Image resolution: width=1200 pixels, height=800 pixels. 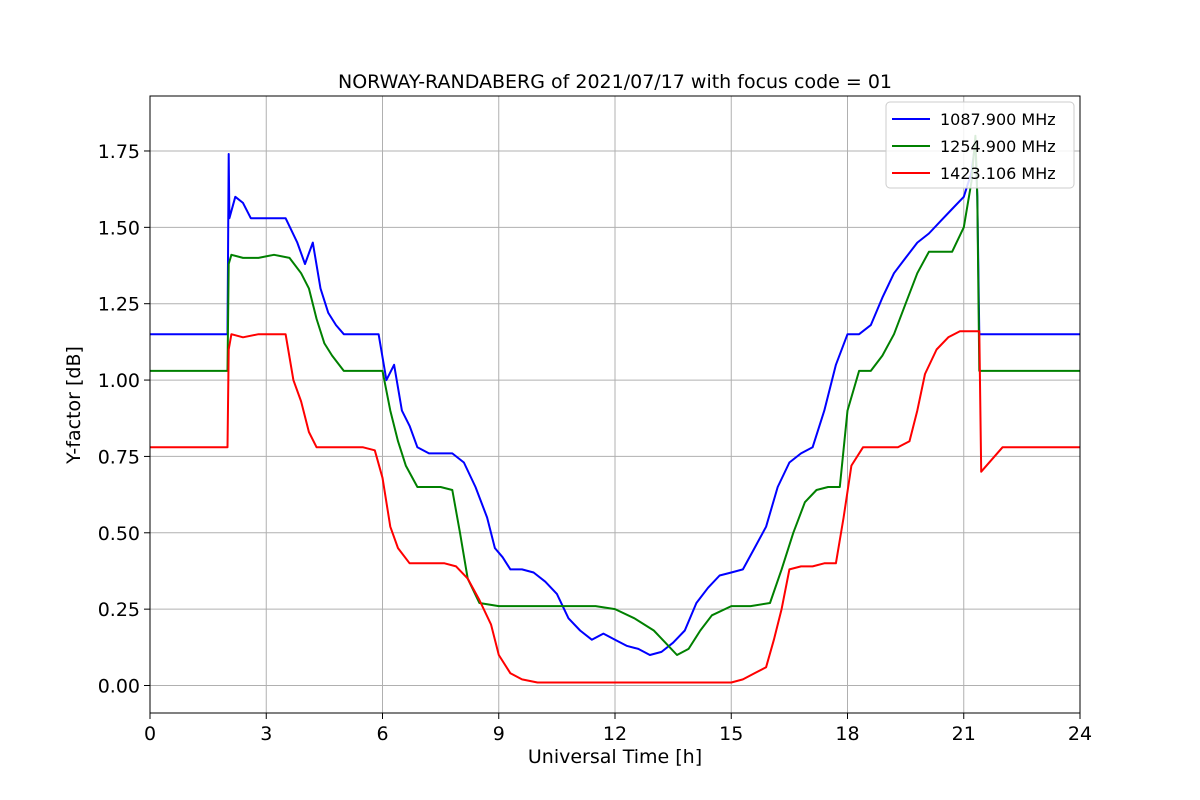 I want to click on x-tick-label: 3, so click(x=266, y=734).